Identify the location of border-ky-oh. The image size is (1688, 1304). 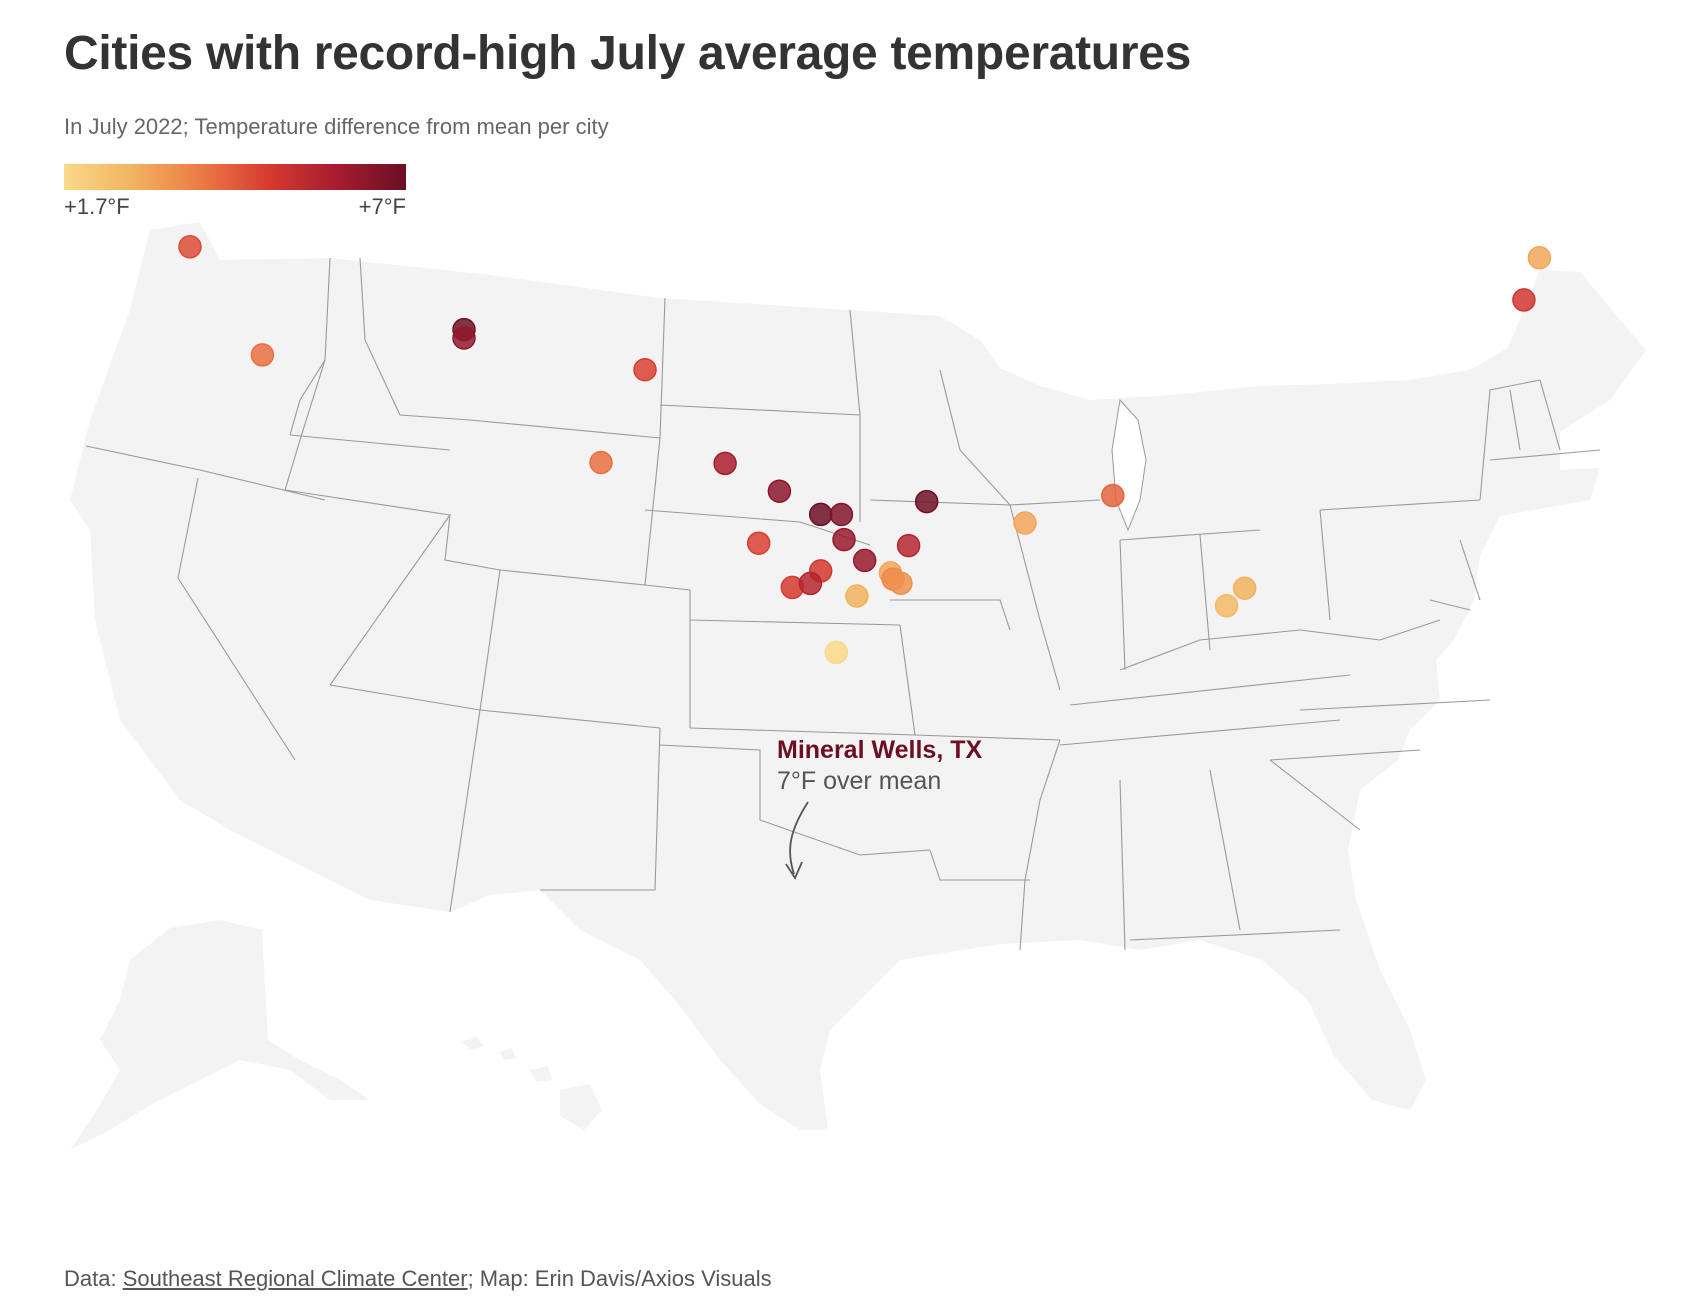
(1210, 650).